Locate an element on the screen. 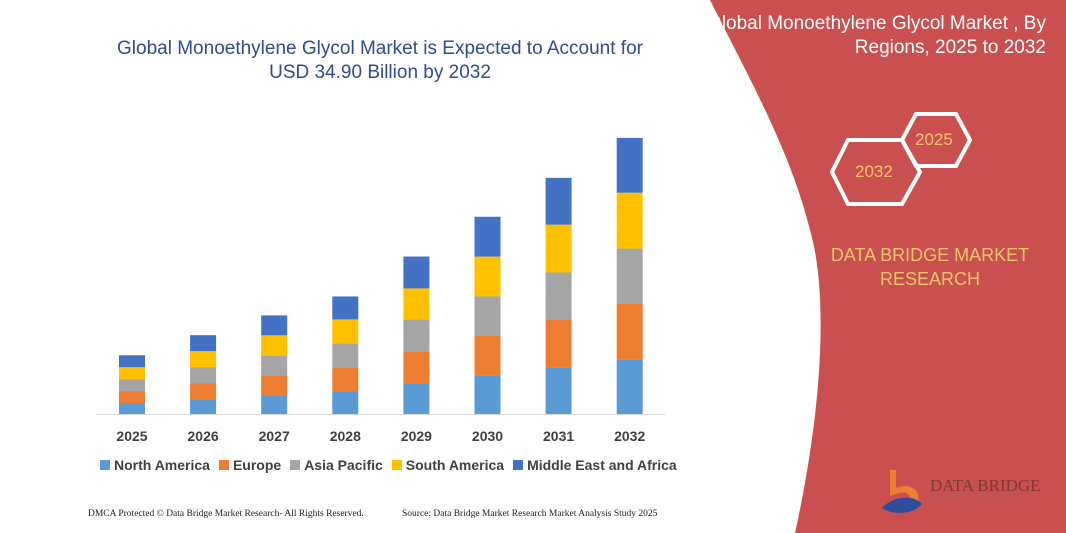 This screenshot has height=533, width=1066. legend-item-north-america: North America is located at coordinates (155, 465).